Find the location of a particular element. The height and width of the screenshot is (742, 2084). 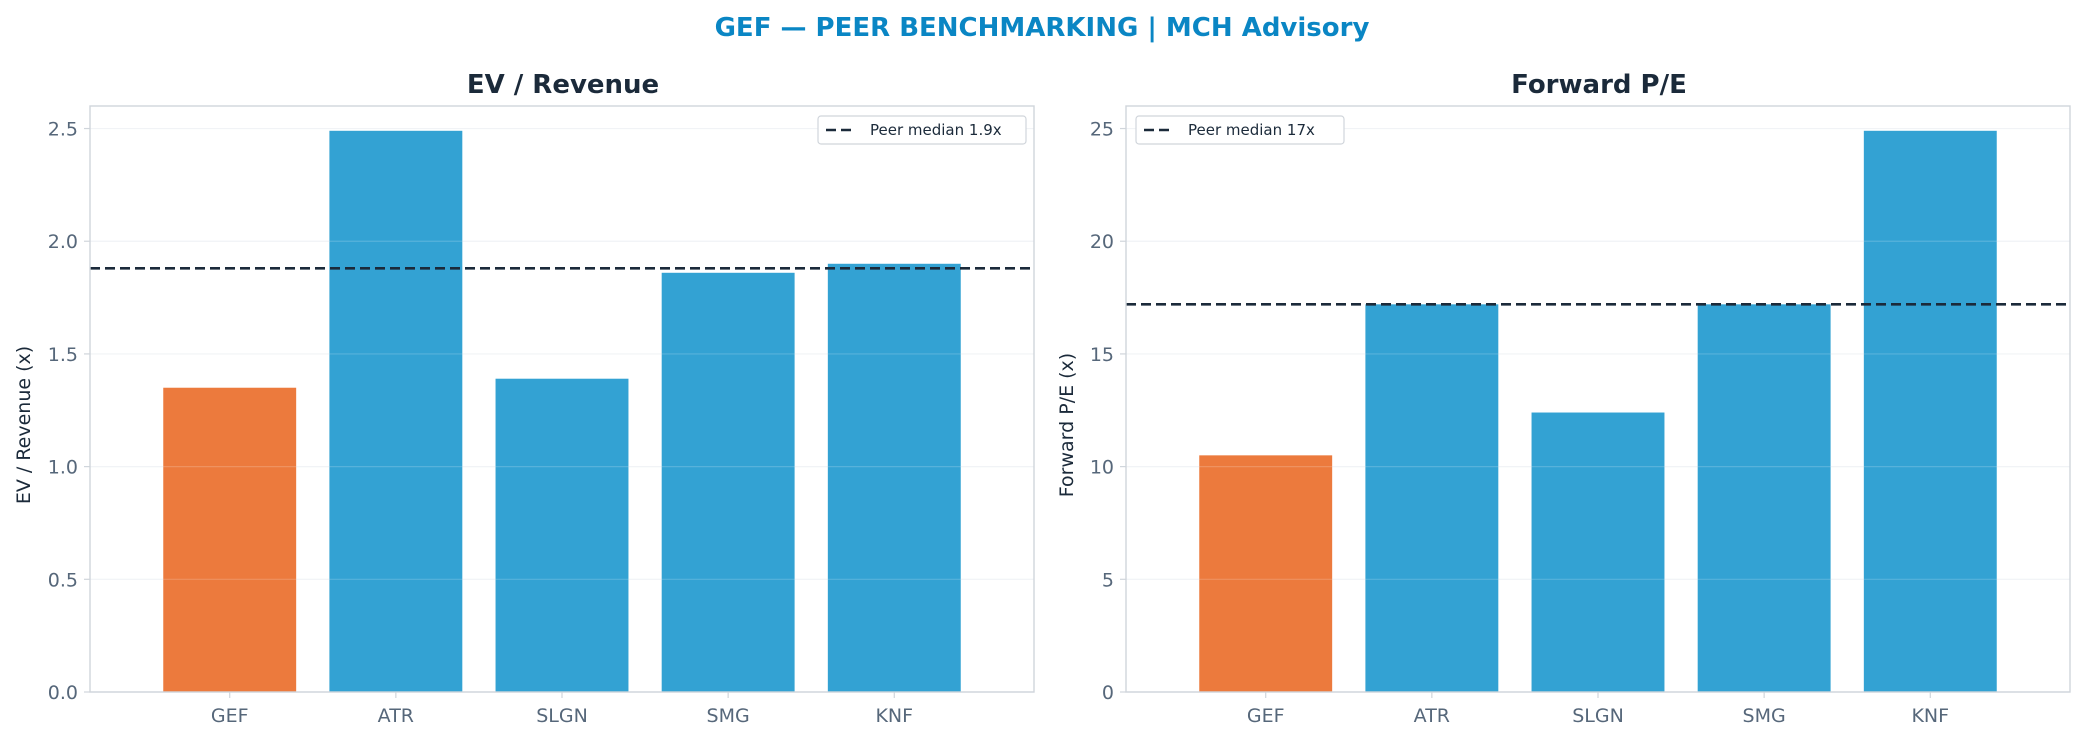

y-tick-label: 25 is located at coordinates (1102, 130).